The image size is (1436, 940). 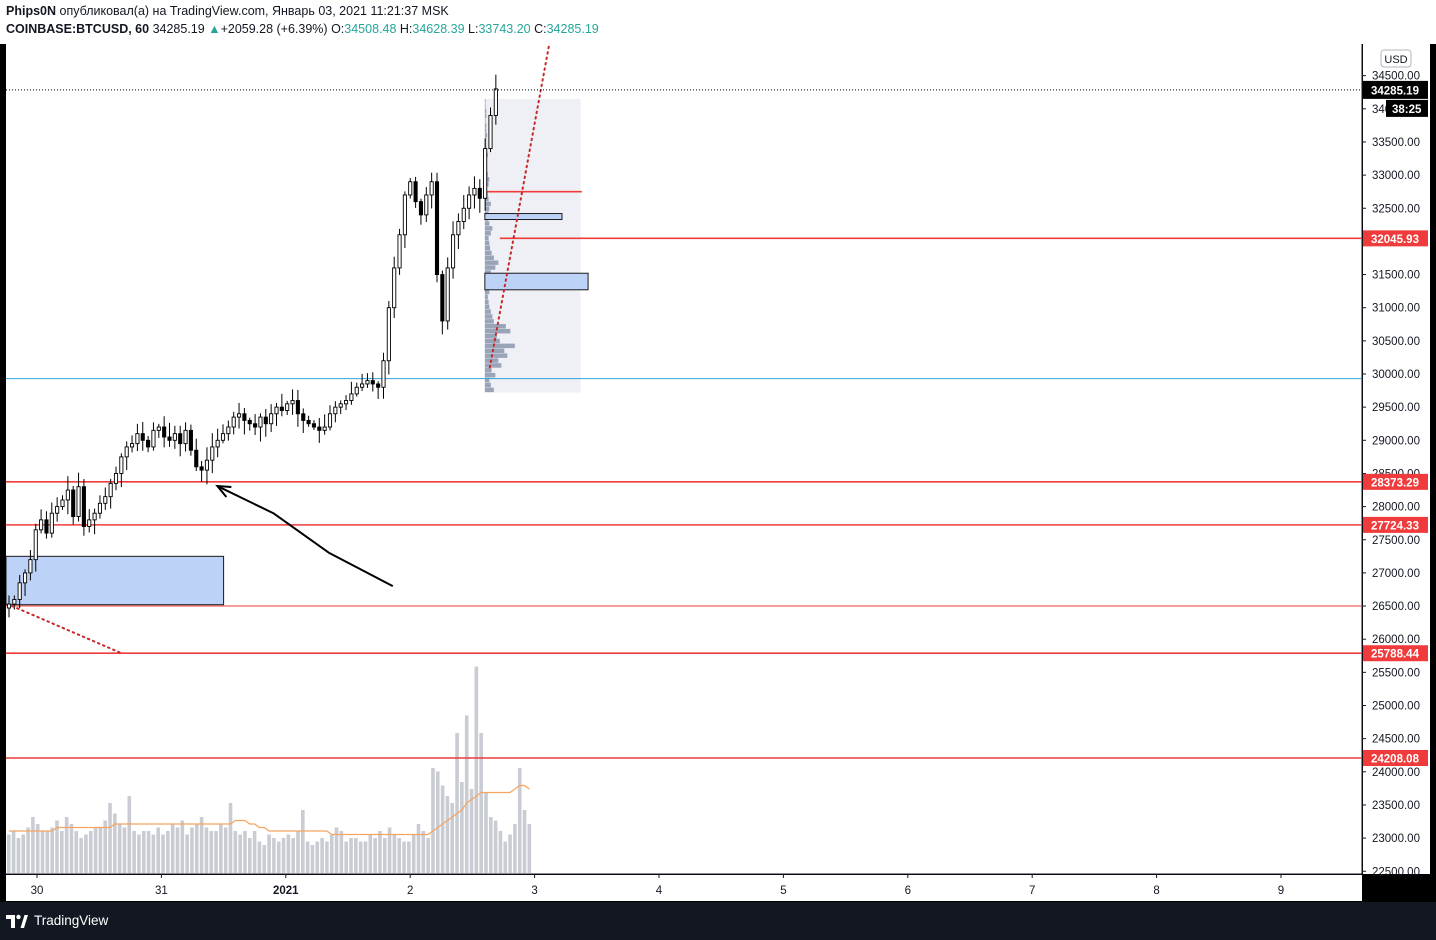 I want to click on high-label: H:, so click(x=406, y=29).